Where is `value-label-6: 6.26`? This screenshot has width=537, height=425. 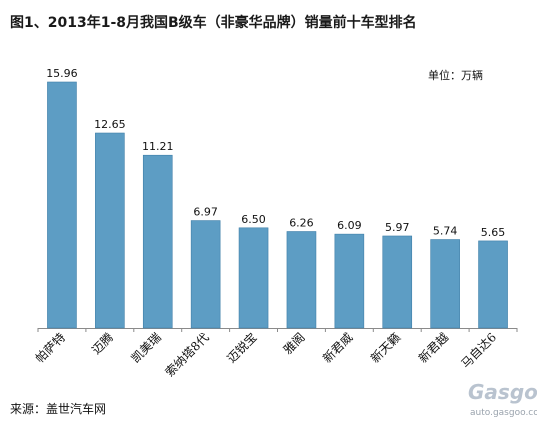
value-label-6: 6.26 is located at coordinates (301, 223).